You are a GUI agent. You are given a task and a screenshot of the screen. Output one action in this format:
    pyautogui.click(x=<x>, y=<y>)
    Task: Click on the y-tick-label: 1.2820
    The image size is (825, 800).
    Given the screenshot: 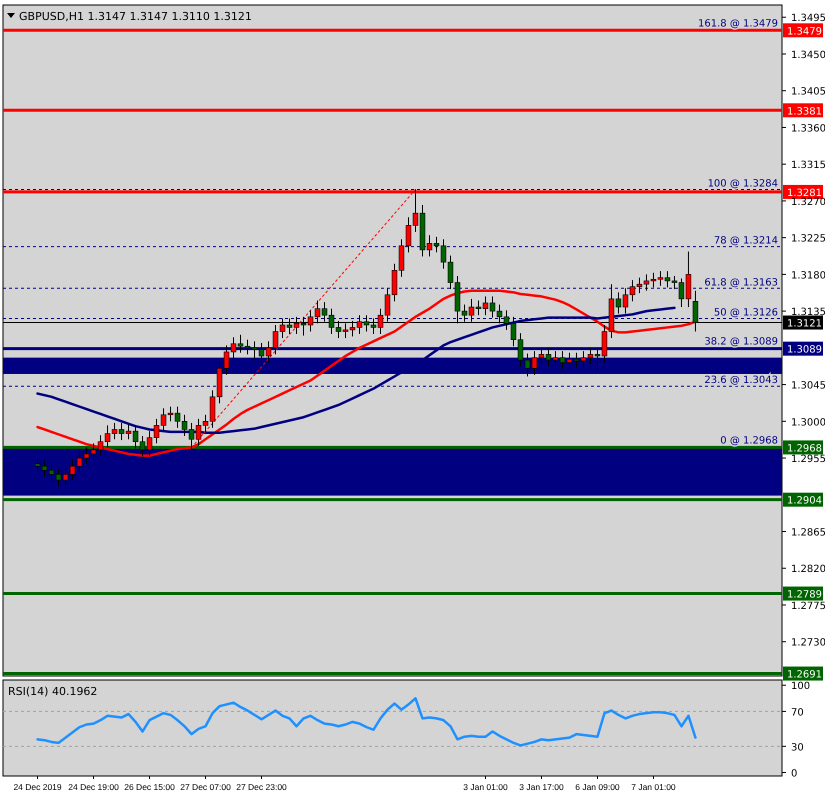 What is the action you would take?
    pyautogui.click(x=808, y=570)
    